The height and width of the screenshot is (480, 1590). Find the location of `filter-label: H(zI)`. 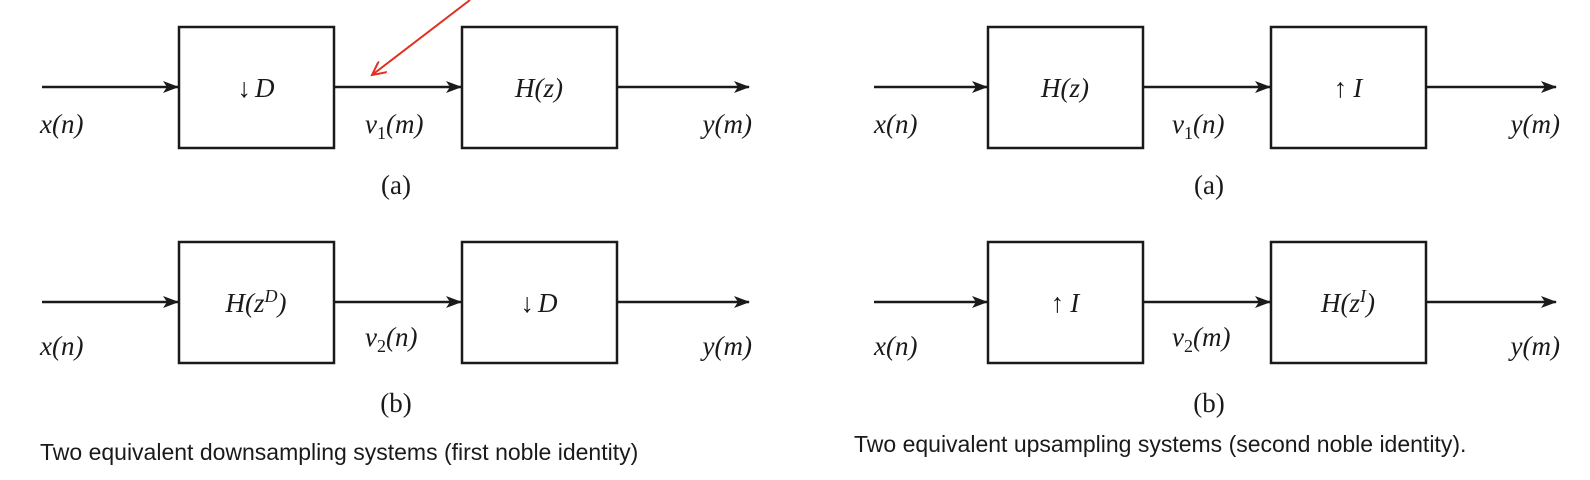

filter-label: H(zI) is located at coordinates (1347, 302).